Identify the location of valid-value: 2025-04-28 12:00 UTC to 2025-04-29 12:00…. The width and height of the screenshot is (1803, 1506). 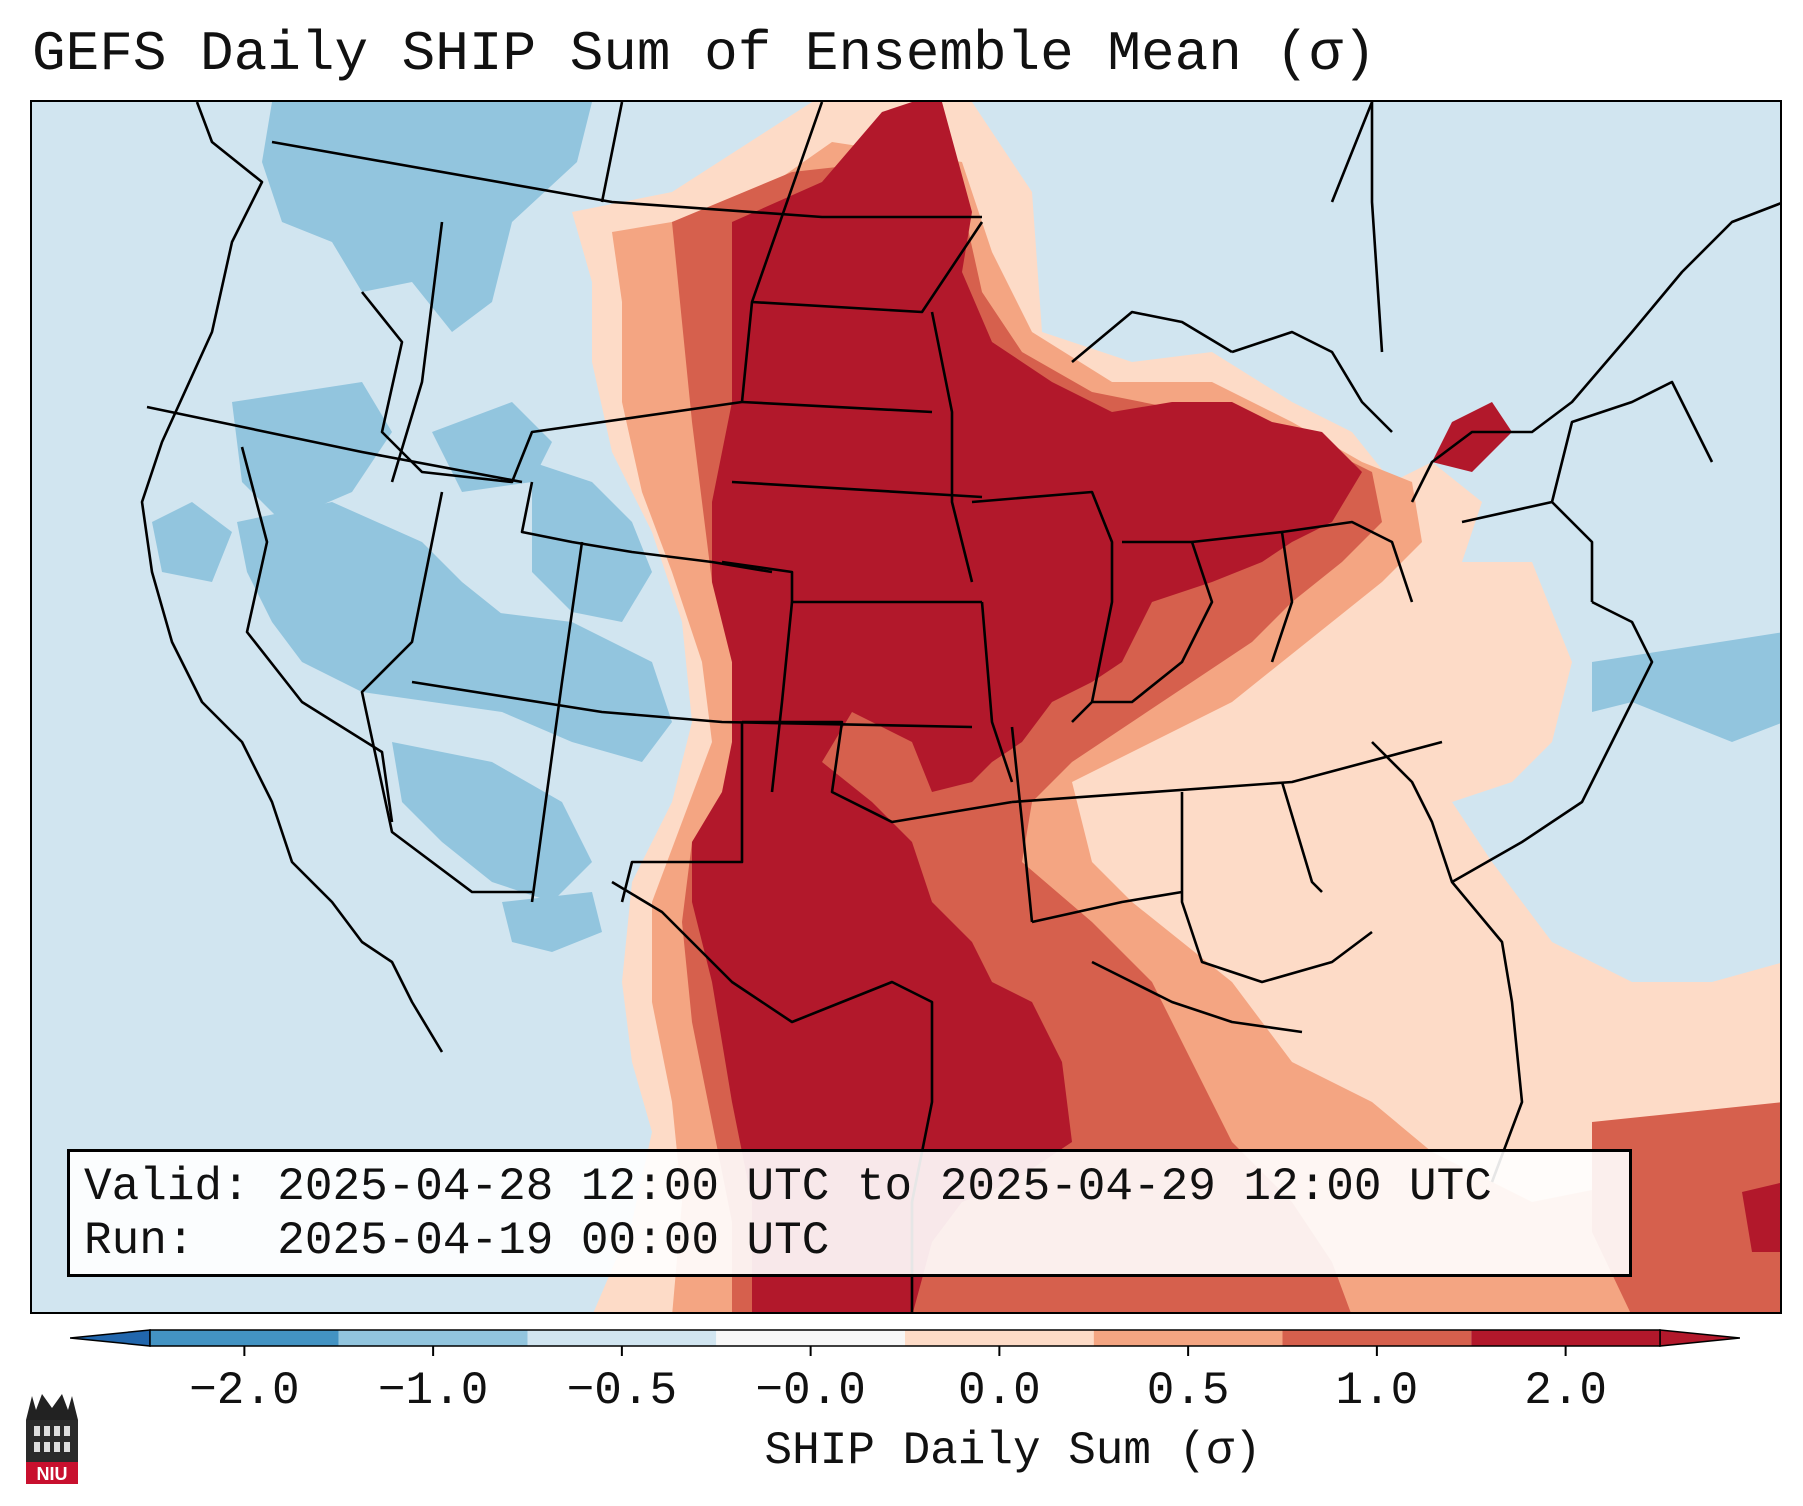
(884, 1187).